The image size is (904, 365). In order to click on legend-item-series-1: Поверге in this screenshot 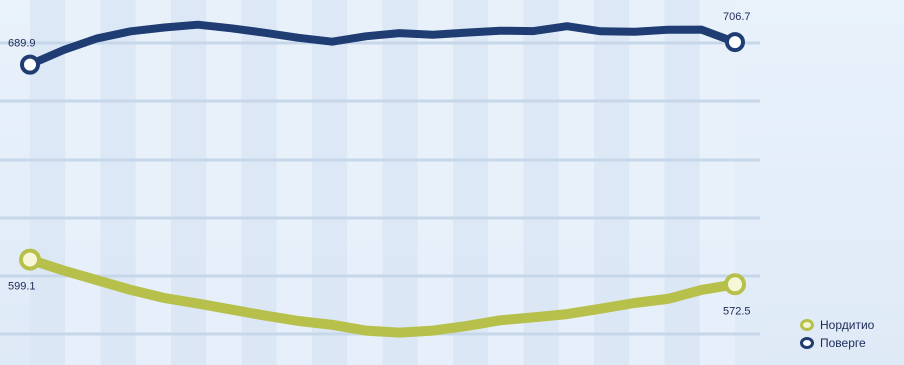, I will do `click(837, 343)`.